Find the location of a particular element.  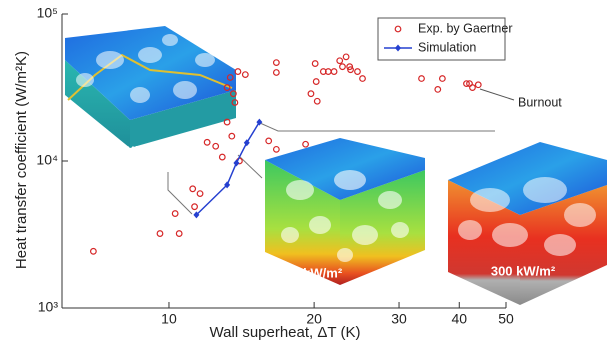

annotation: Burnout is located at coordinates (540, 102).